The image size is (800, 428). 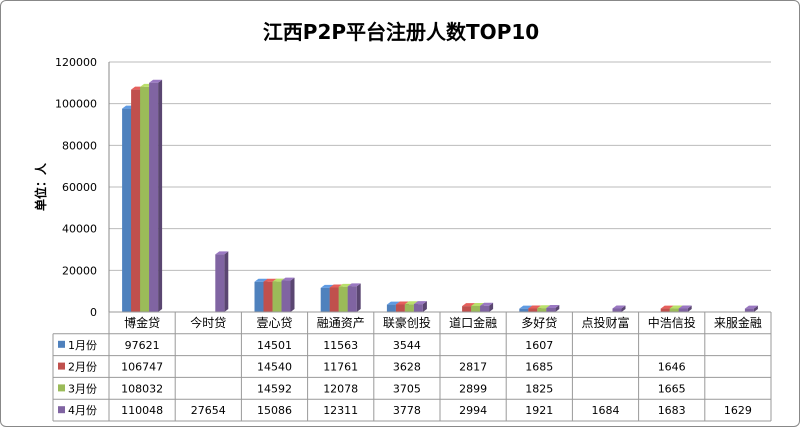 I want to click on category-label: 道口金融, so click(x=473, y=322).